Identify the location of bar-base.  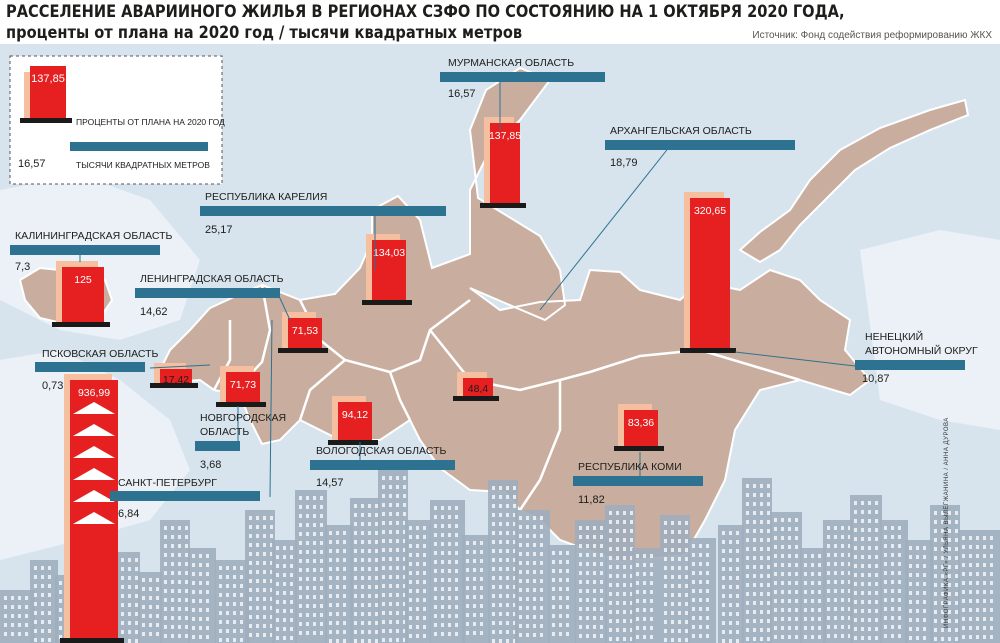
(708, 350).